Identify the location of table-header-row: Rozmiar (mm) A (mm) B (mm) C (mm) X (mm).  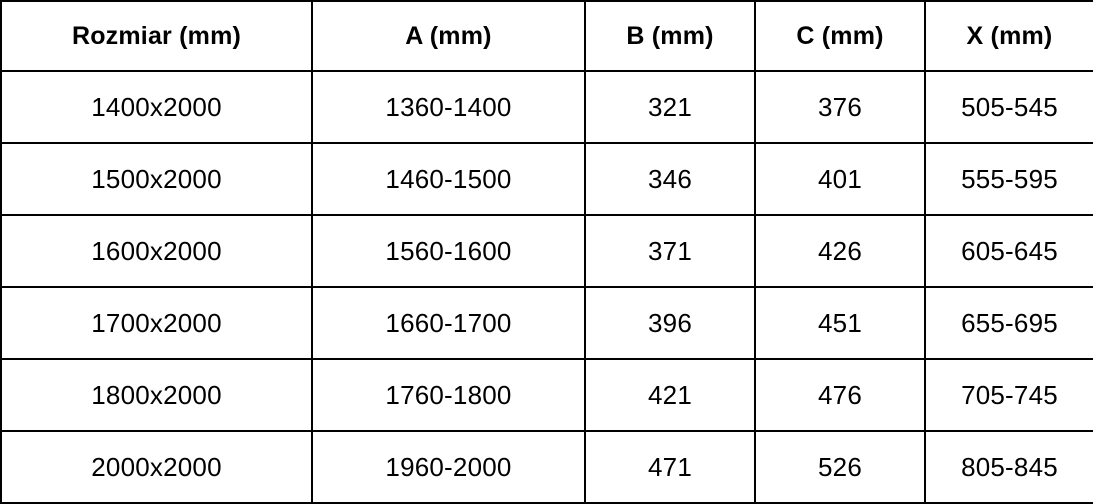
(546, 36).